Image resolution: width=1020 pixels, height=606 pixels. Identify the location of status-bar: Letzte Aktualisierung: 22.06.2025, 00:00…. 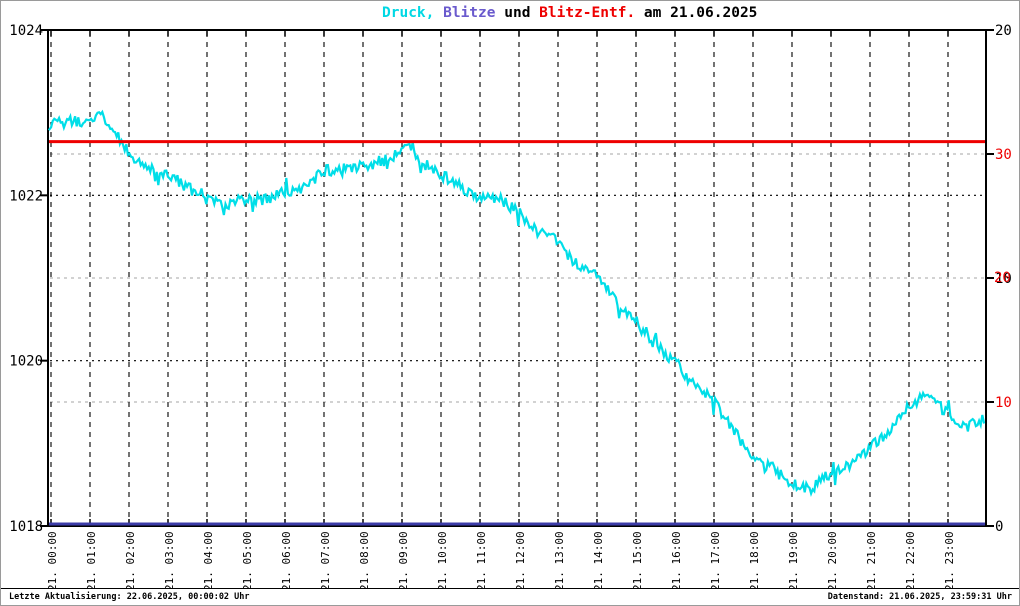
(510, 596).